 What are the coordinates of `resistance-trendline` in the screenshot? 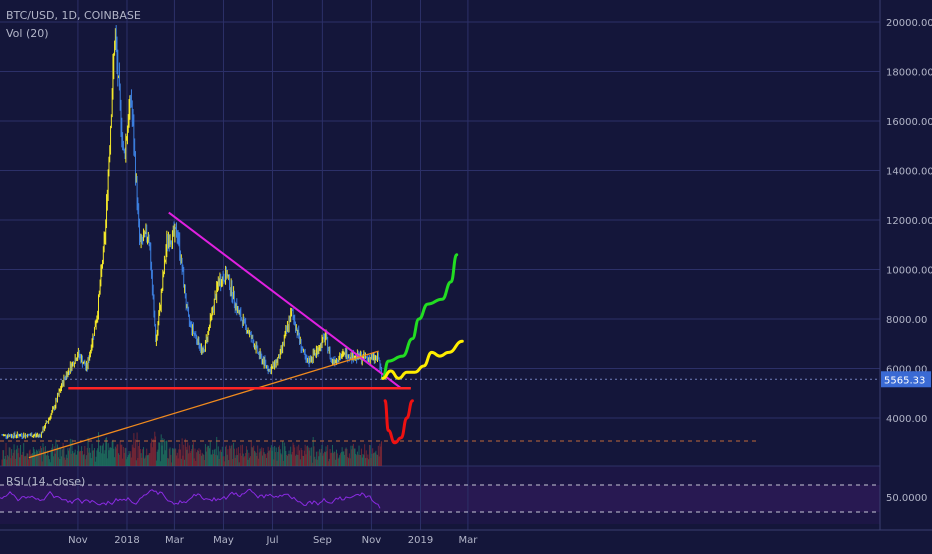 It's located at (285, 300).